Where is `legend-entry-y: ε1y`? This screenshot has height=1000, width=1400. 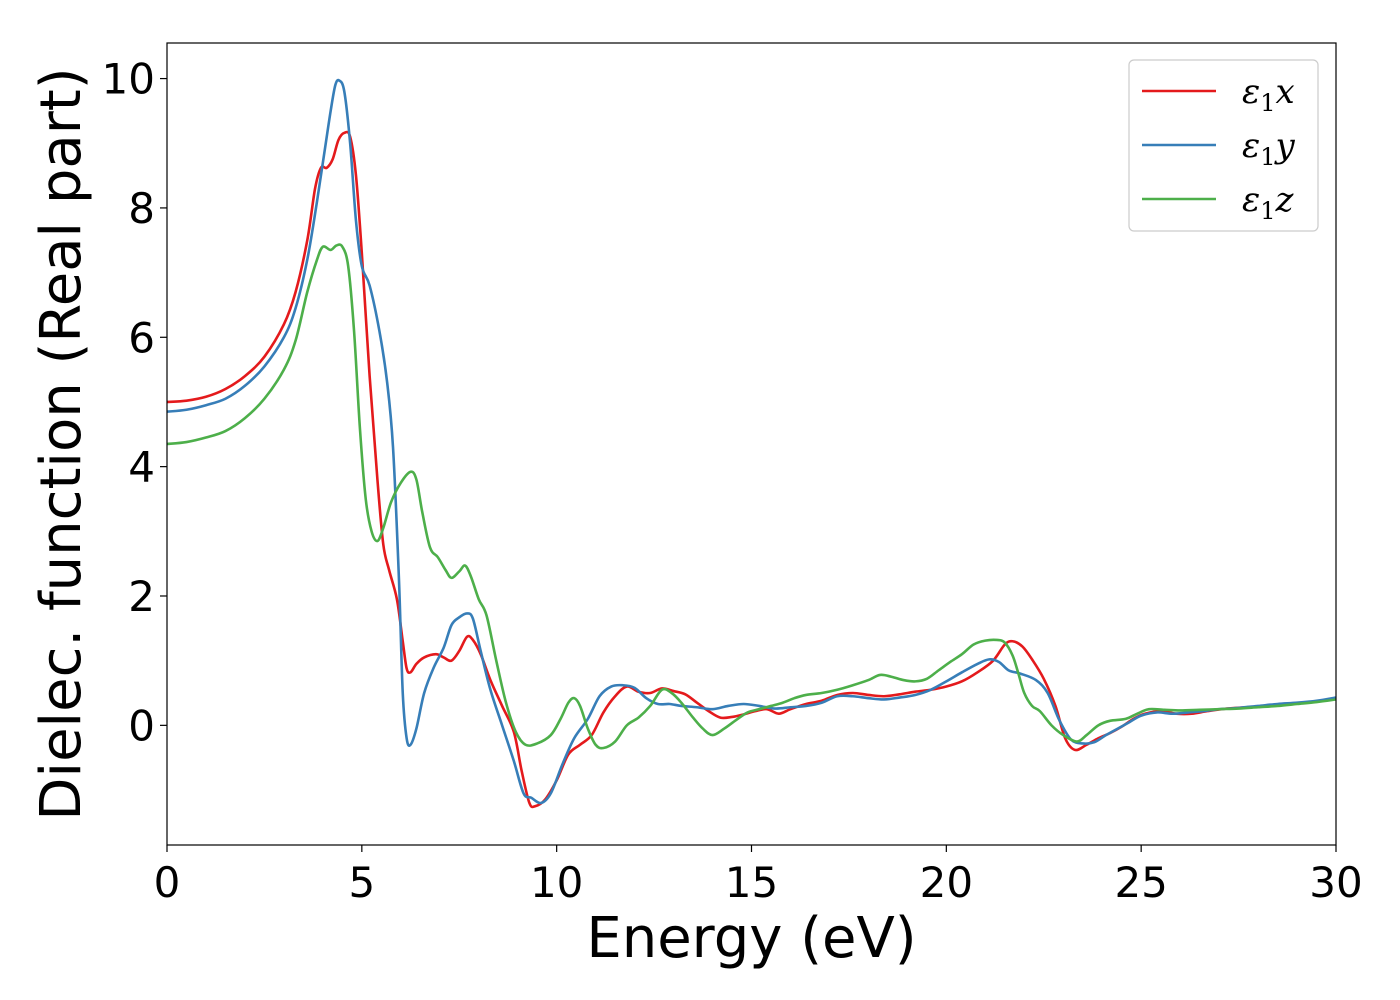 legend-entry-y: ε1y is located at coordinates (1269, 148).